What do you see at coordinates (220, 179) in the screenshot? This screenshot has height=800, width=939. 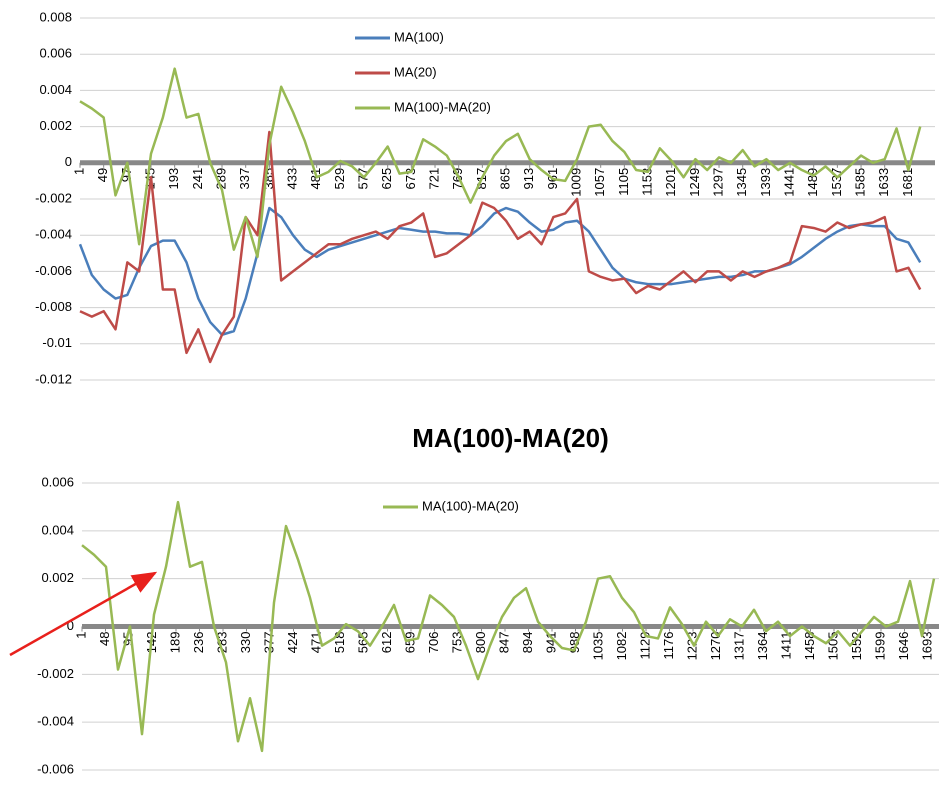 I see `x-tick-label: 289` at bounding box center [220, 179].